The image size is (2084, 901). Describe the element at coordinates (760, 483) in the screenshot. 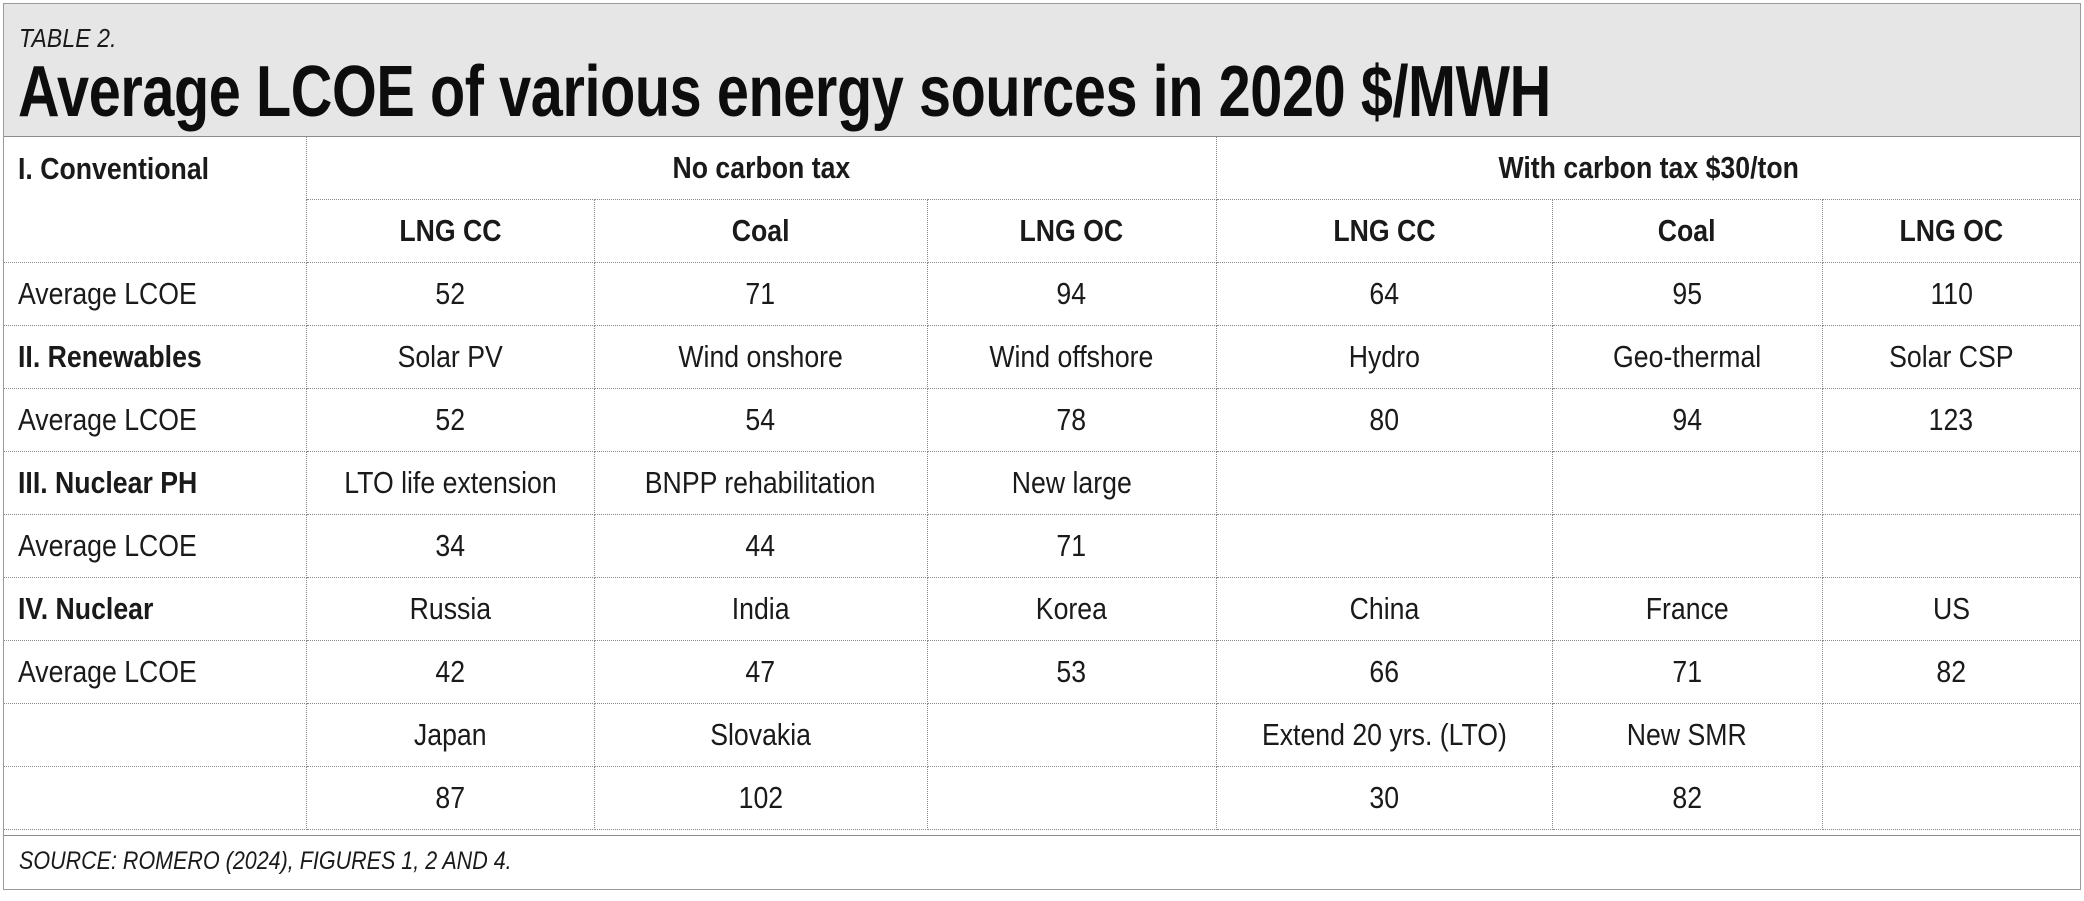

I see `table-cell: BNPP rehabilitation` at that location.